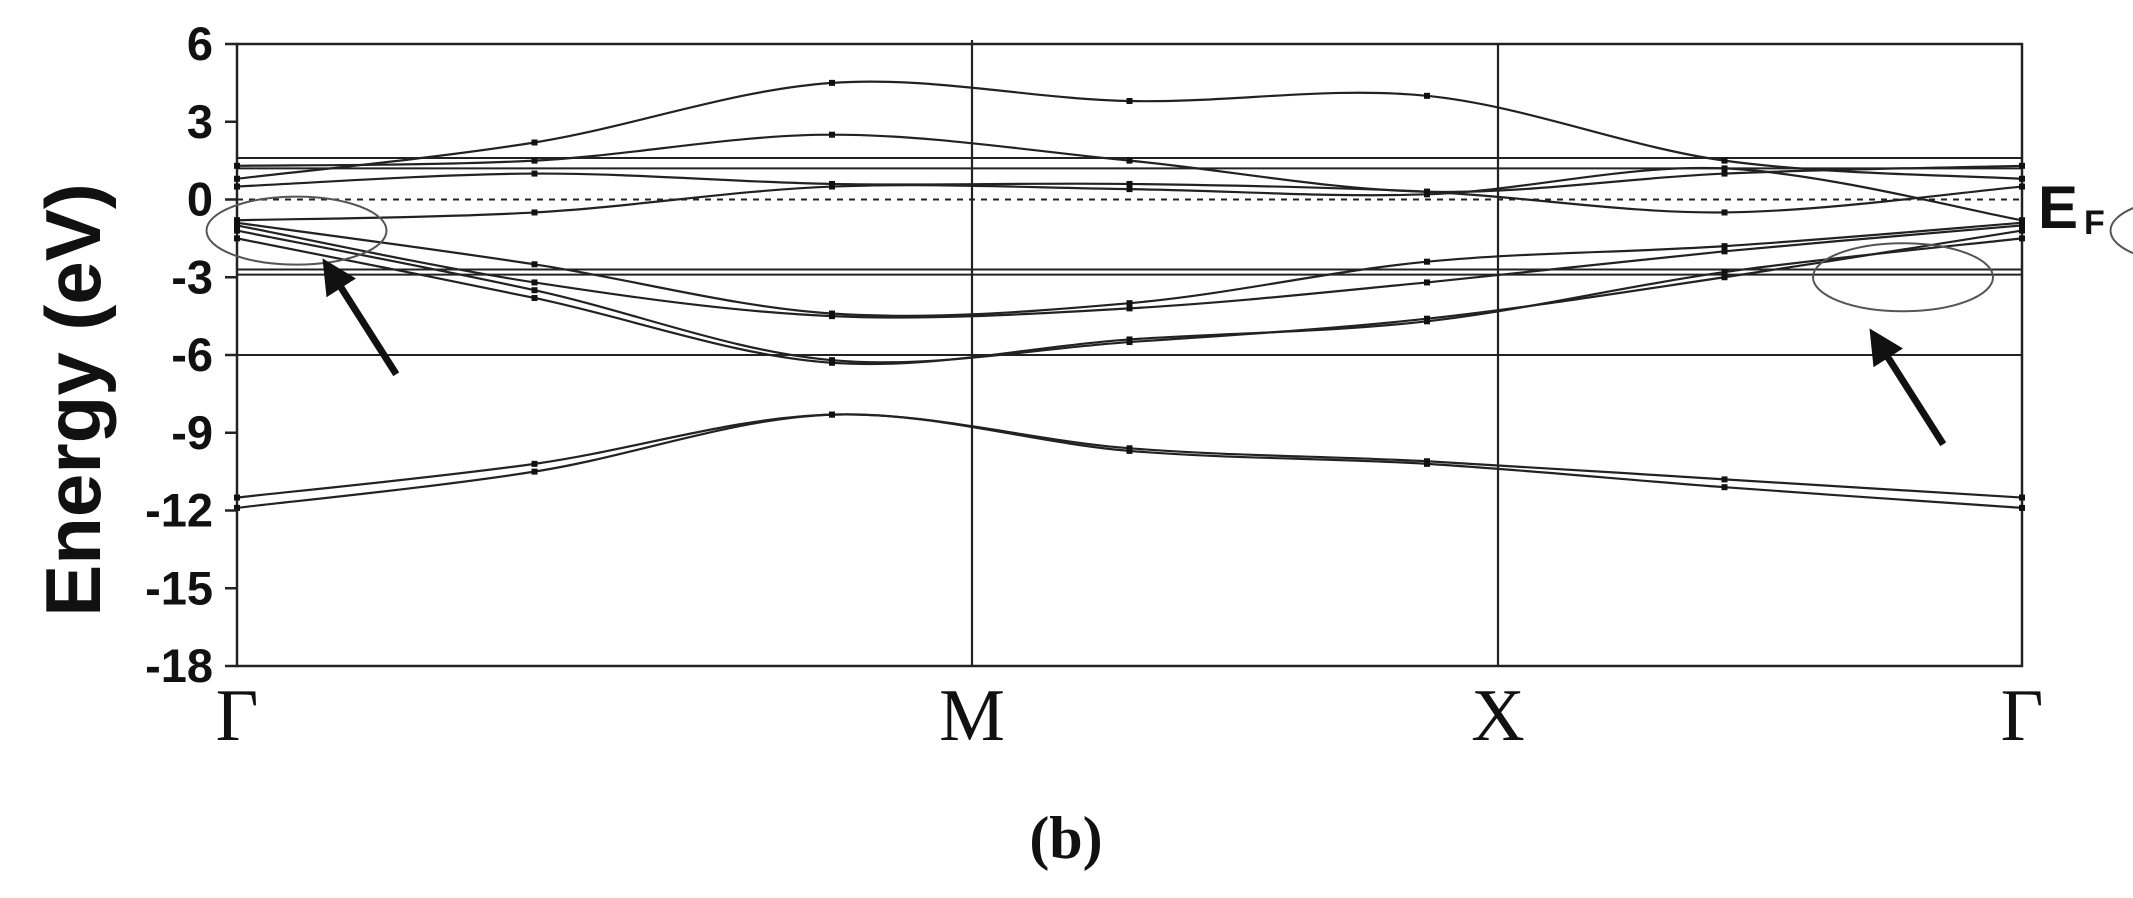 This screenshot has width=2133, height=898. Describe the element at coordinates (2094, 223) in the screenshot. I see `fermi-label-sub: F` at that location.